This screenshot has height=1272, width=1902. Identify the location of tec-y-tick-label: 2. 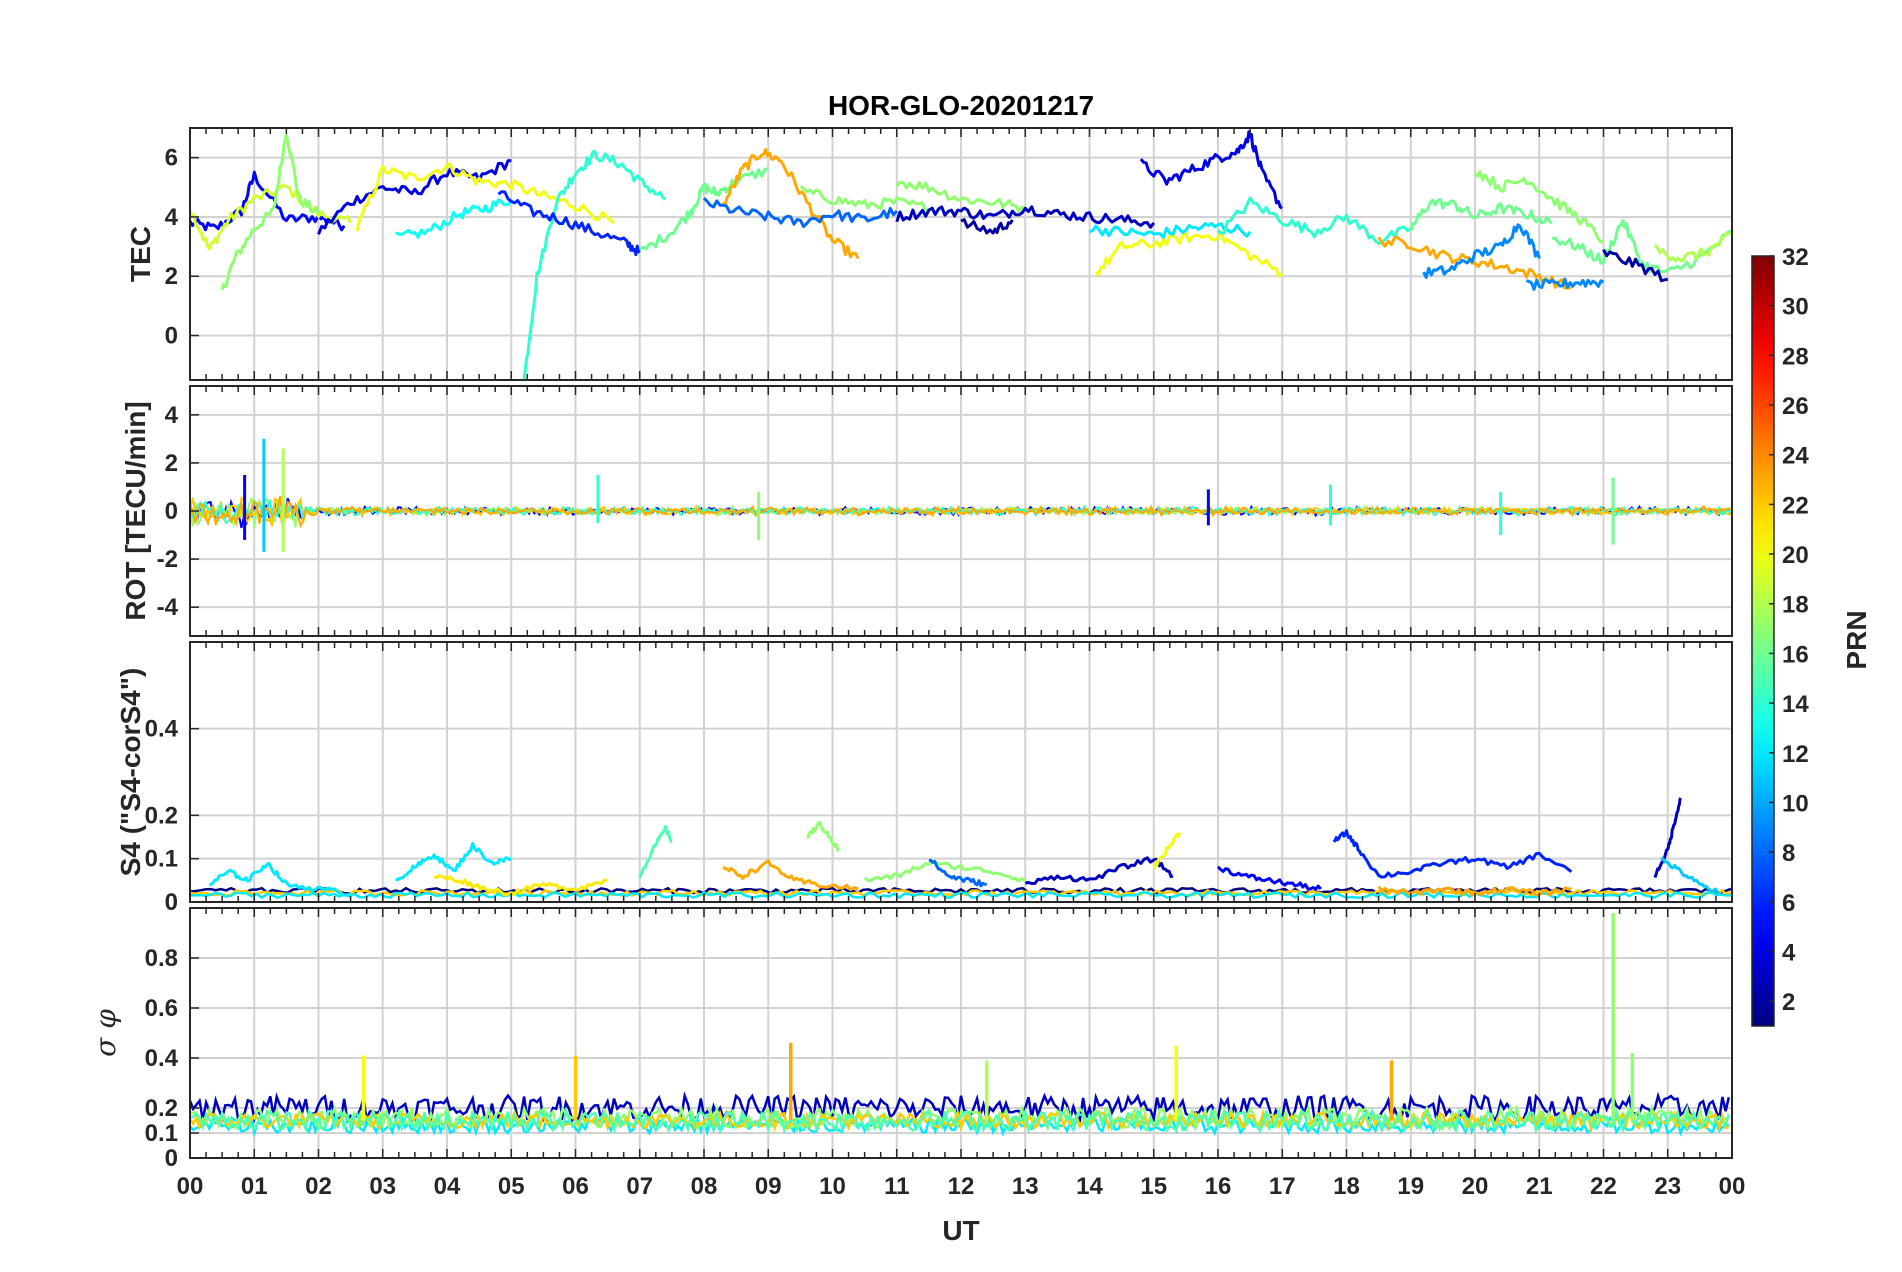
(171, 276).